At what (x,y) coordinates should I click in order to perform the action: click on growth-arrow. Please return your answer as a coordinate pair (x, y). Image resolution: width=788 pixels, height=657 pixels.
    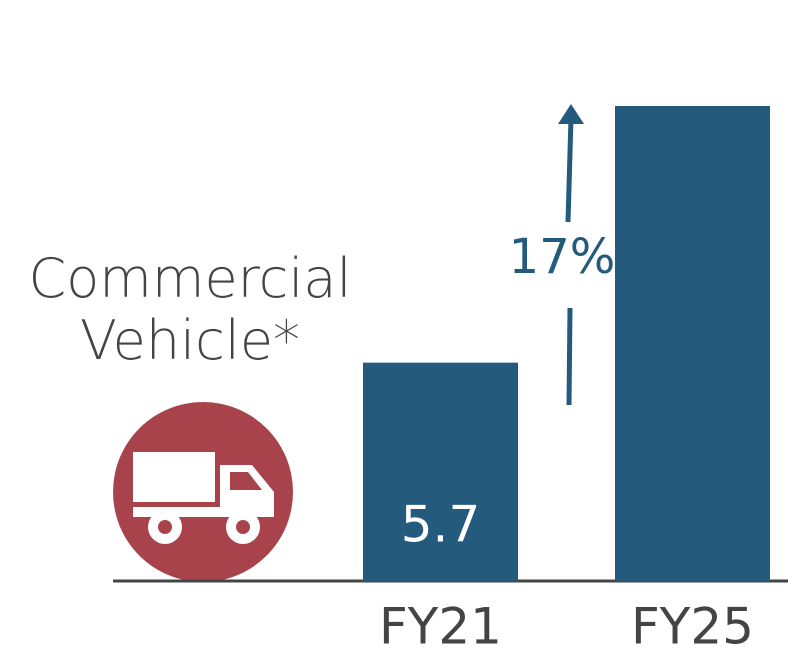
    Looking at the image, I should click on (569, 261).